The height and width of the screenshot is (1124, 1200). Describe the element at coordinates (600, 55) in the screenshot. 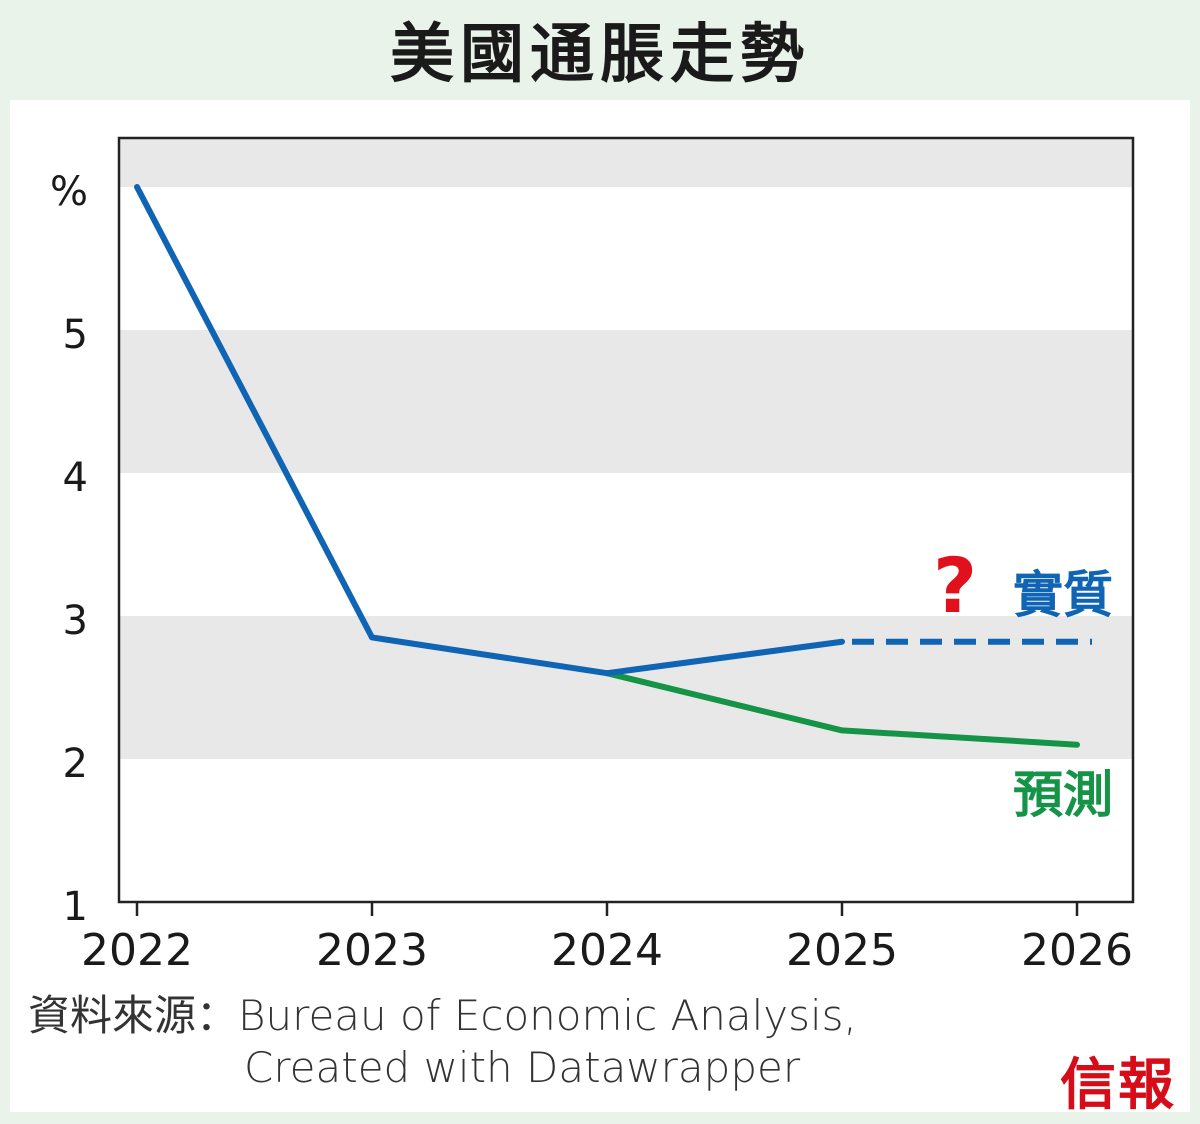

I see `chart-title: 美國通脹走勢` at that location.